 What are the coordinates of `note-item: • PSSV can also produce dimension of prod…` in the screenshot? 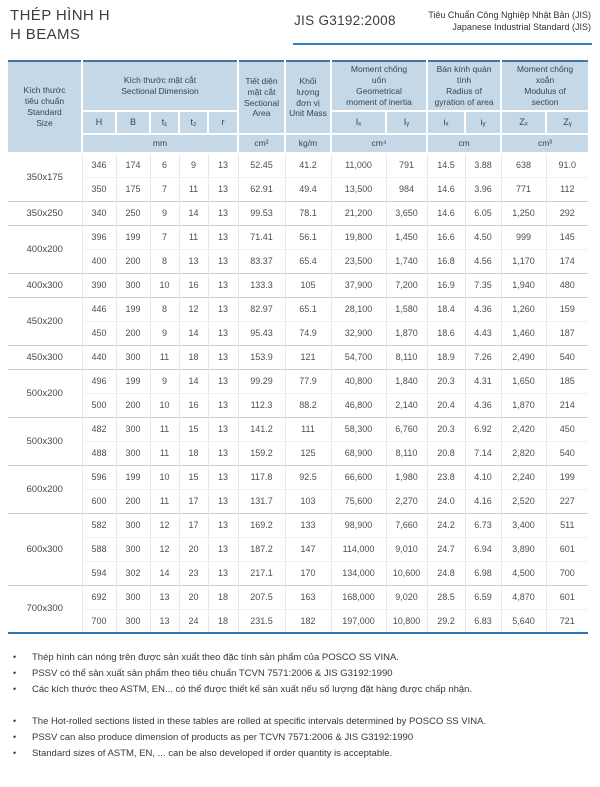 It's located at (306, 737).